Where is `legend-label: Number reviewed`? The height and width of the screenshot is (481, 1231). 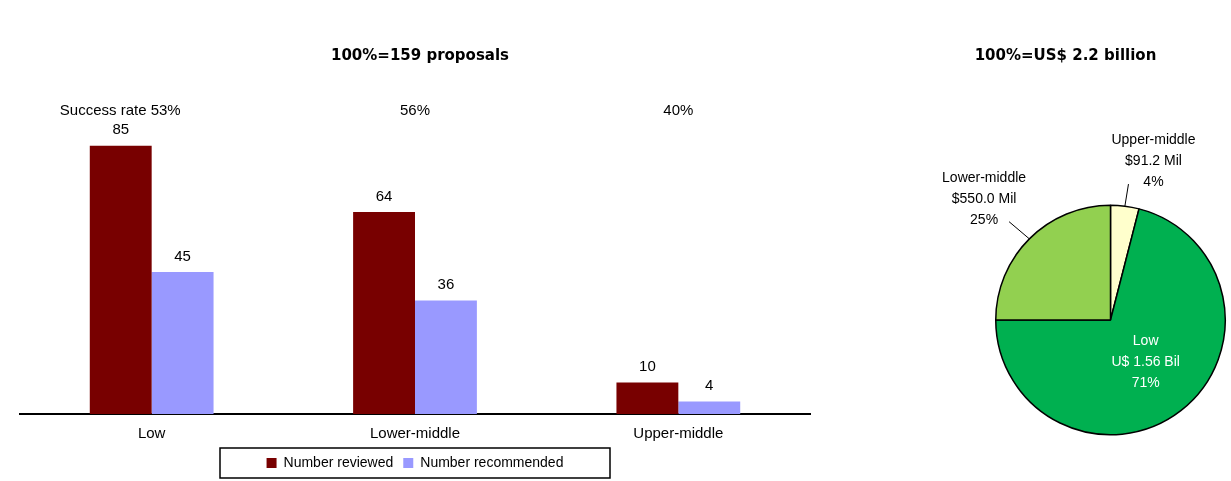
legend-label: Number reviewed is located at coordinates (338, 461).